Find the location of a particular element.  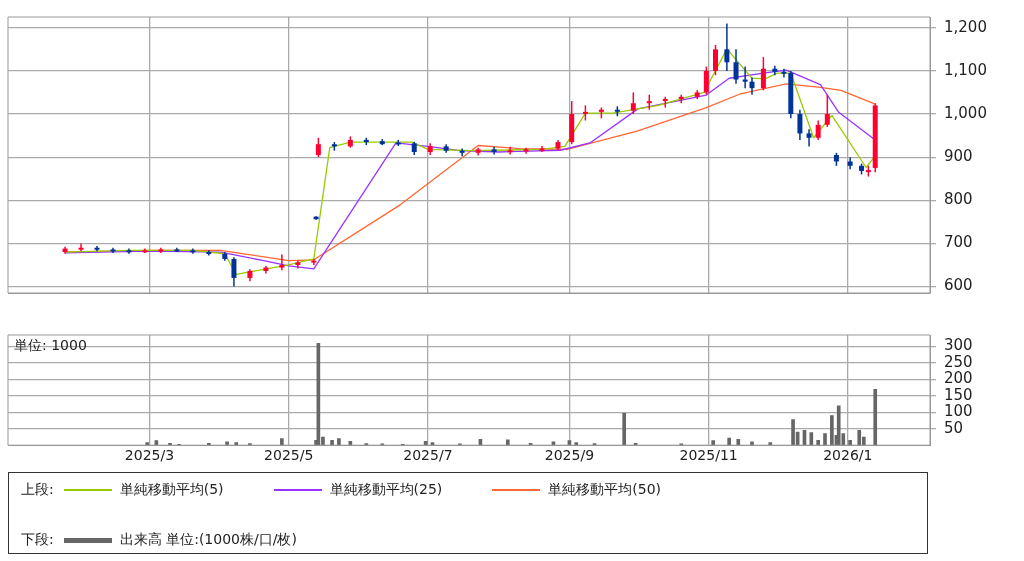

y-tick-label: 800 is located at coordinates (958, 199).